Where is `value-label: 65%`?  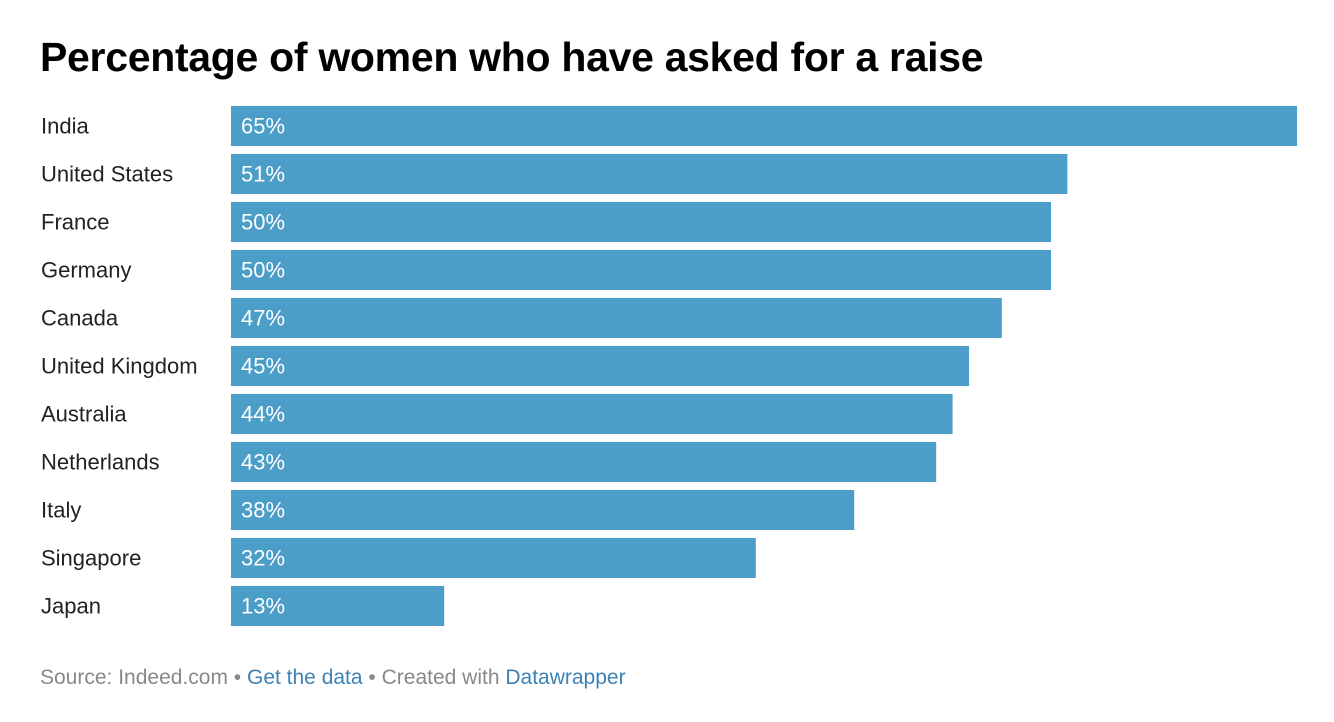
value-label: 65% is located at coordinates (263, 126).